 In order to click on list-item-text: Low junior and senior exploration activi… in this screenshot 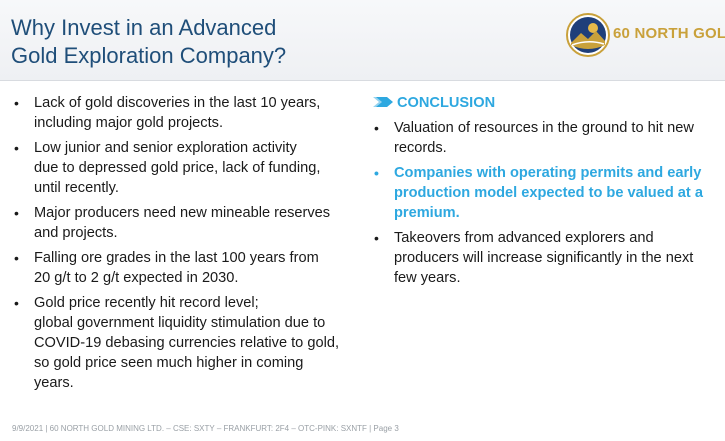, I will do `click(177, 168)`.